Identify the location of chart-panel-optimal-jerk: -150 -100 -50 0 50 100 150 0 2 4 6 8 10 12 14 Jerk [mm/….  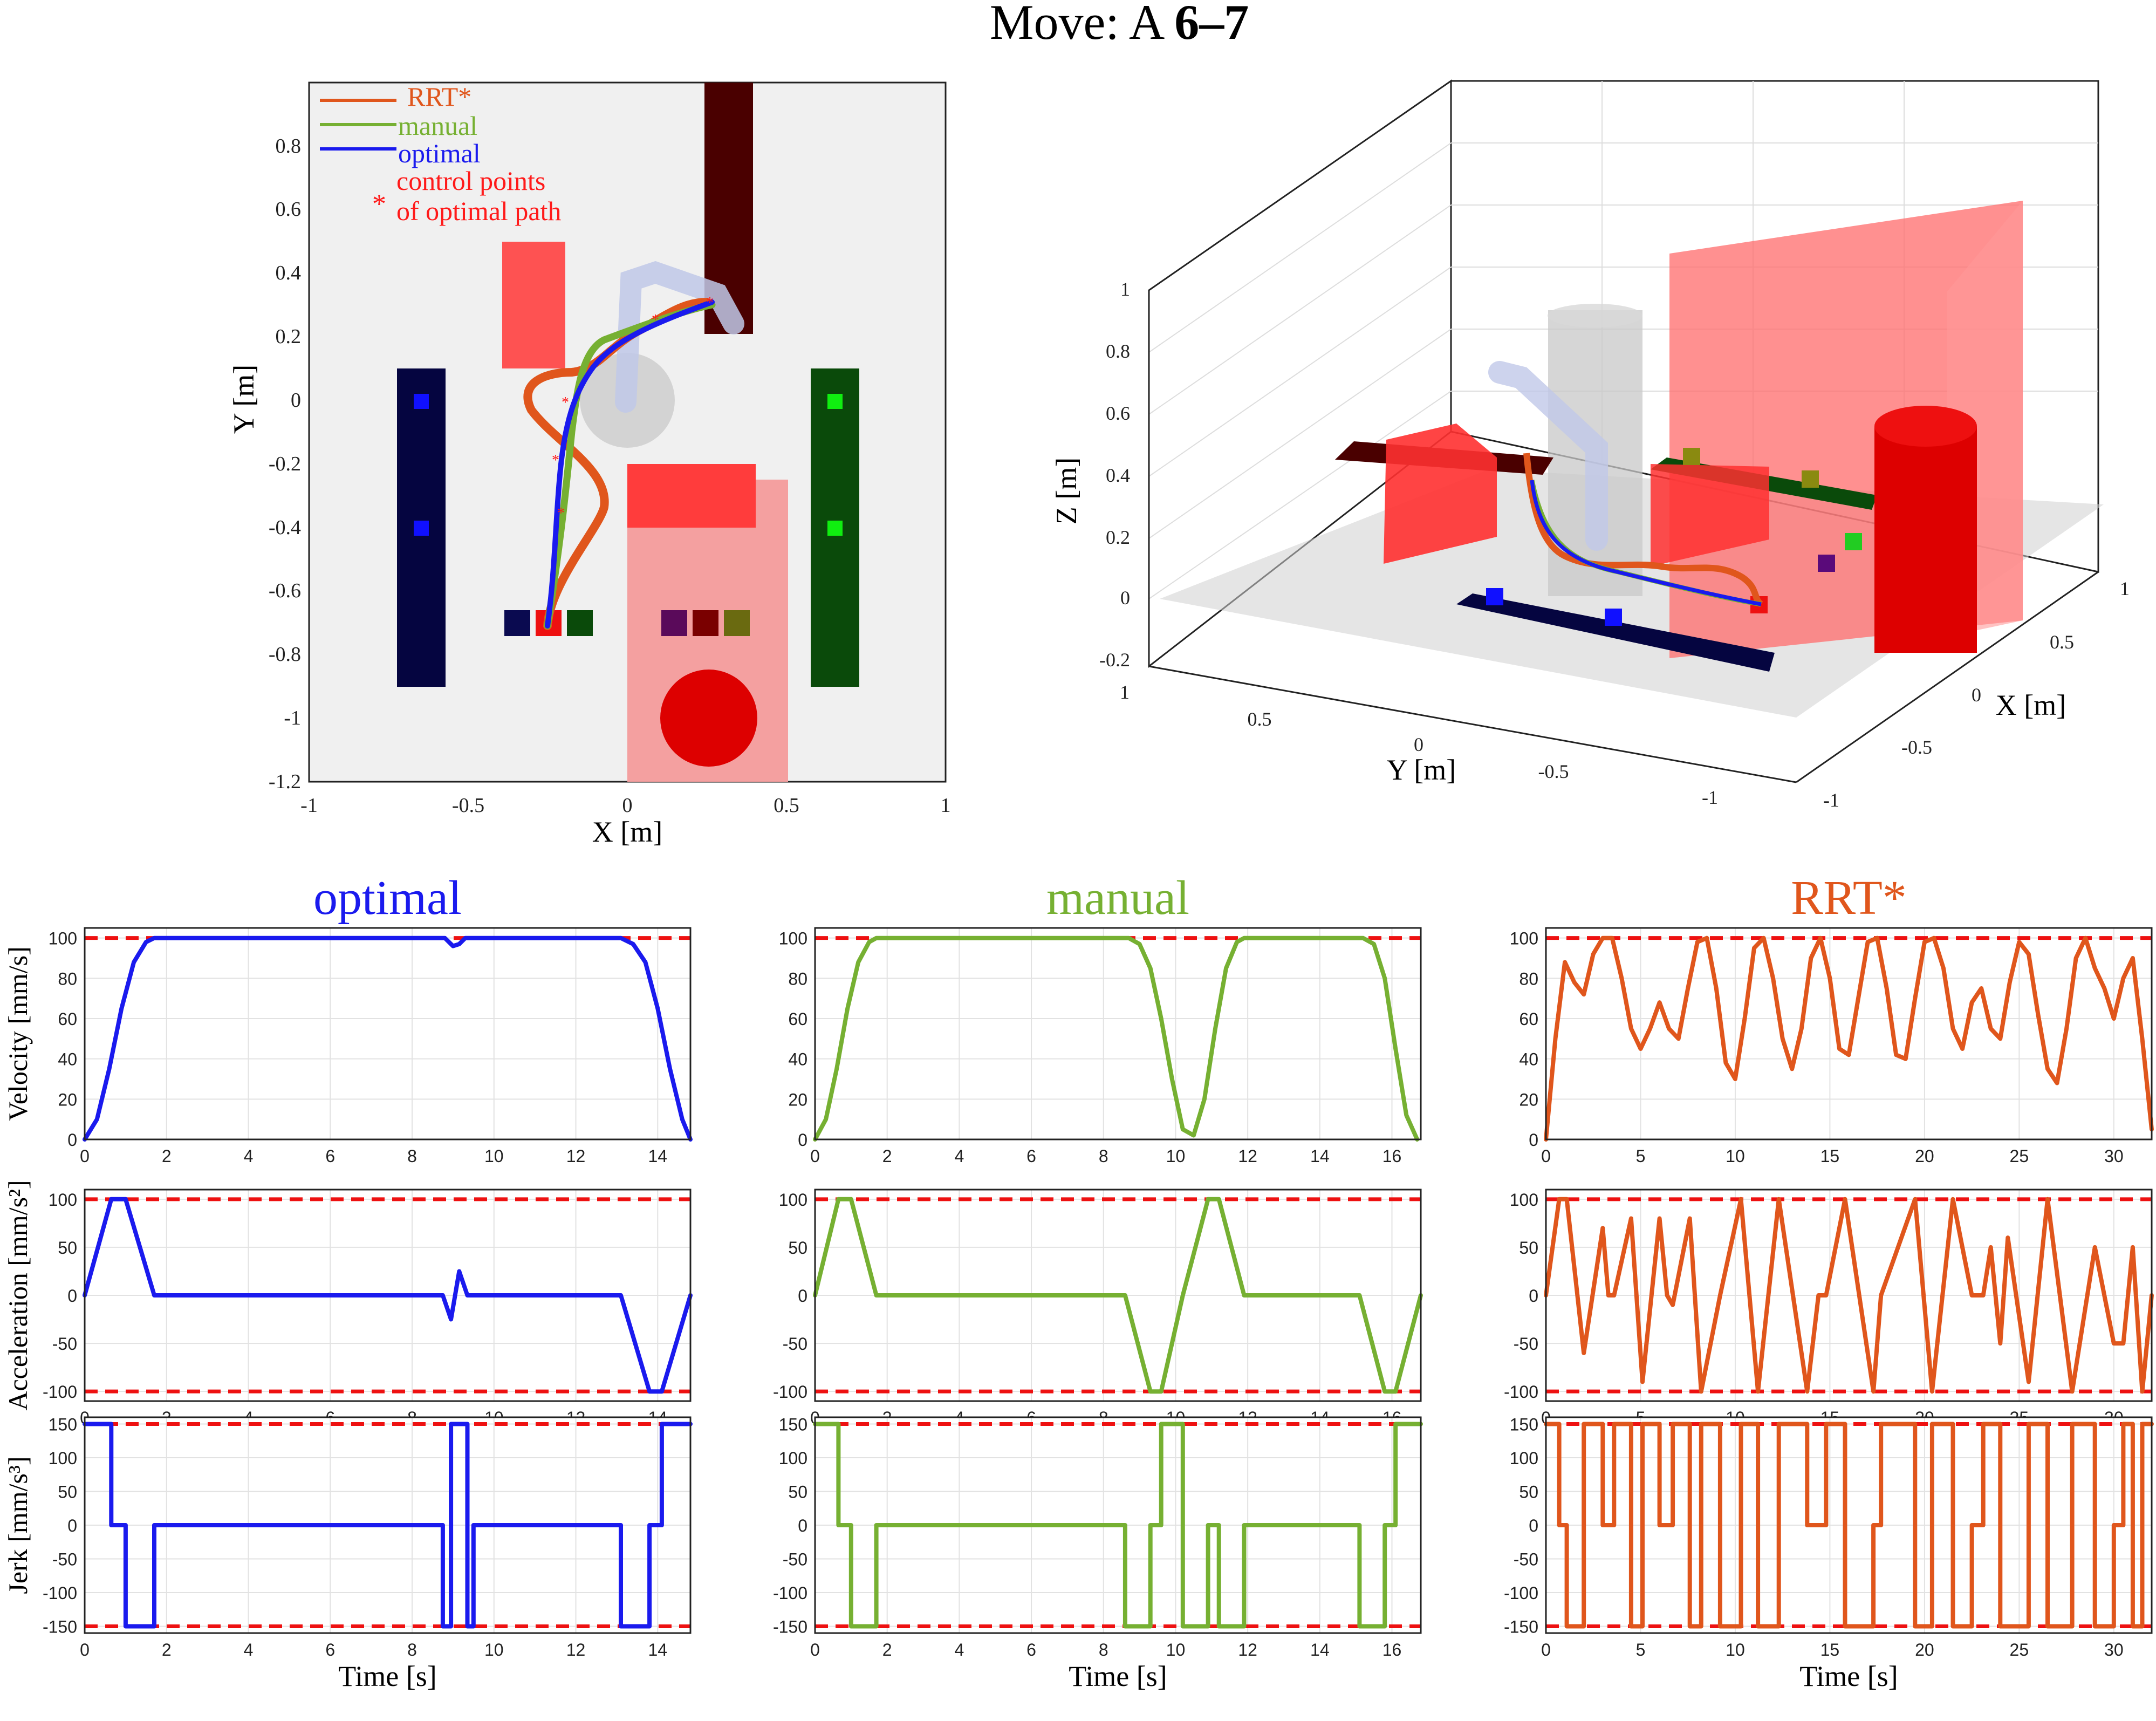
(348, 1554).